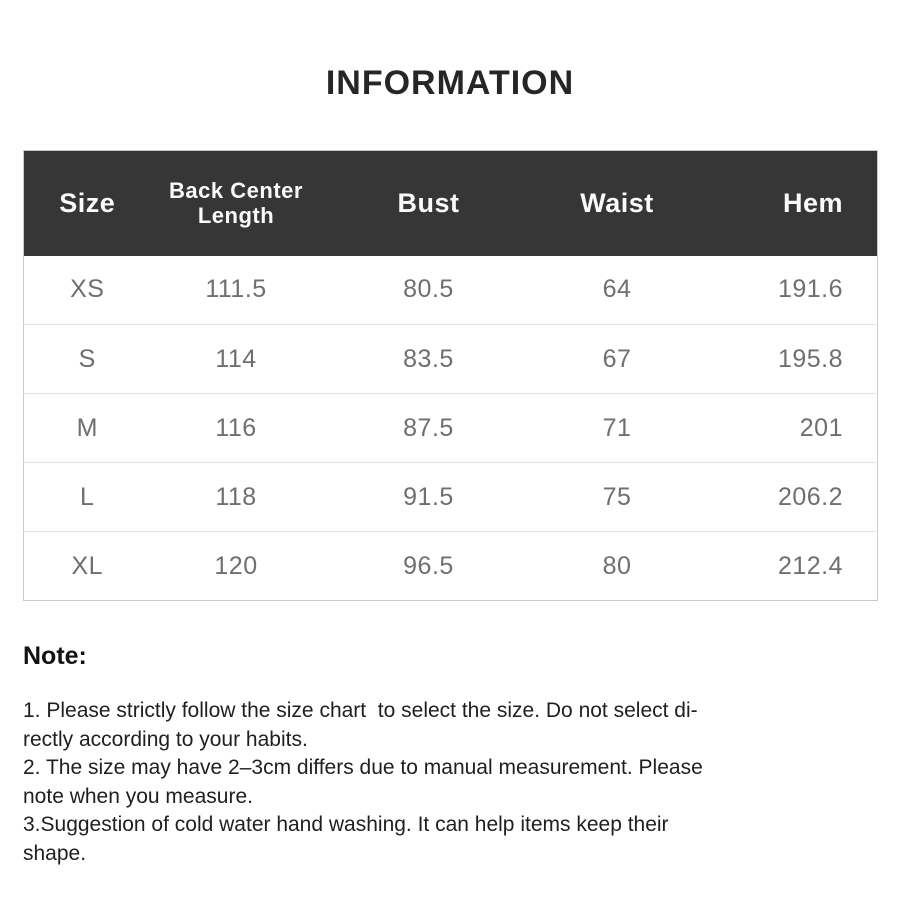 This screenshot has width=900, height=900. Describe the element at coordinates (788, 359) in the screenshot. I see `hem-value: 195.8` at that location.